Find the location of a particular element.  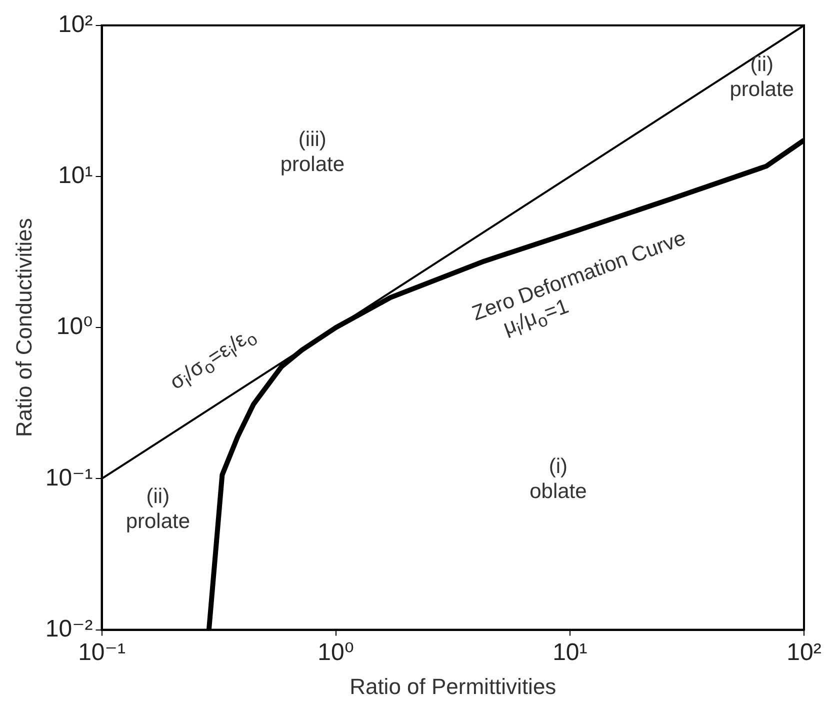

x-axis-title: Ratio of Permittivities is located at coordinates (453, 686).